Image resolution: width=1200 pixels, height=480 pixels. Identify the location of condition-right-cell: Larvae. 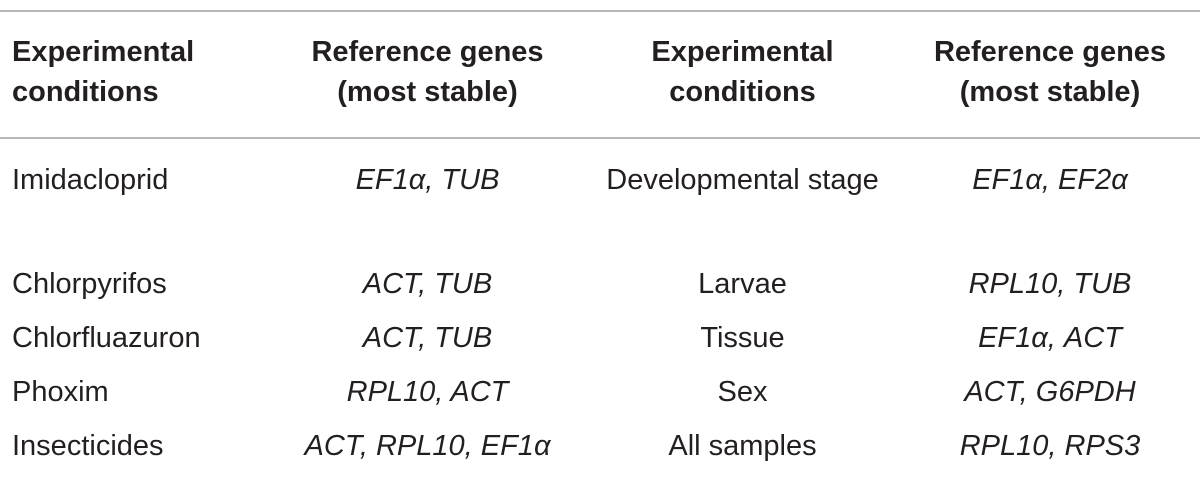
(742, 284).